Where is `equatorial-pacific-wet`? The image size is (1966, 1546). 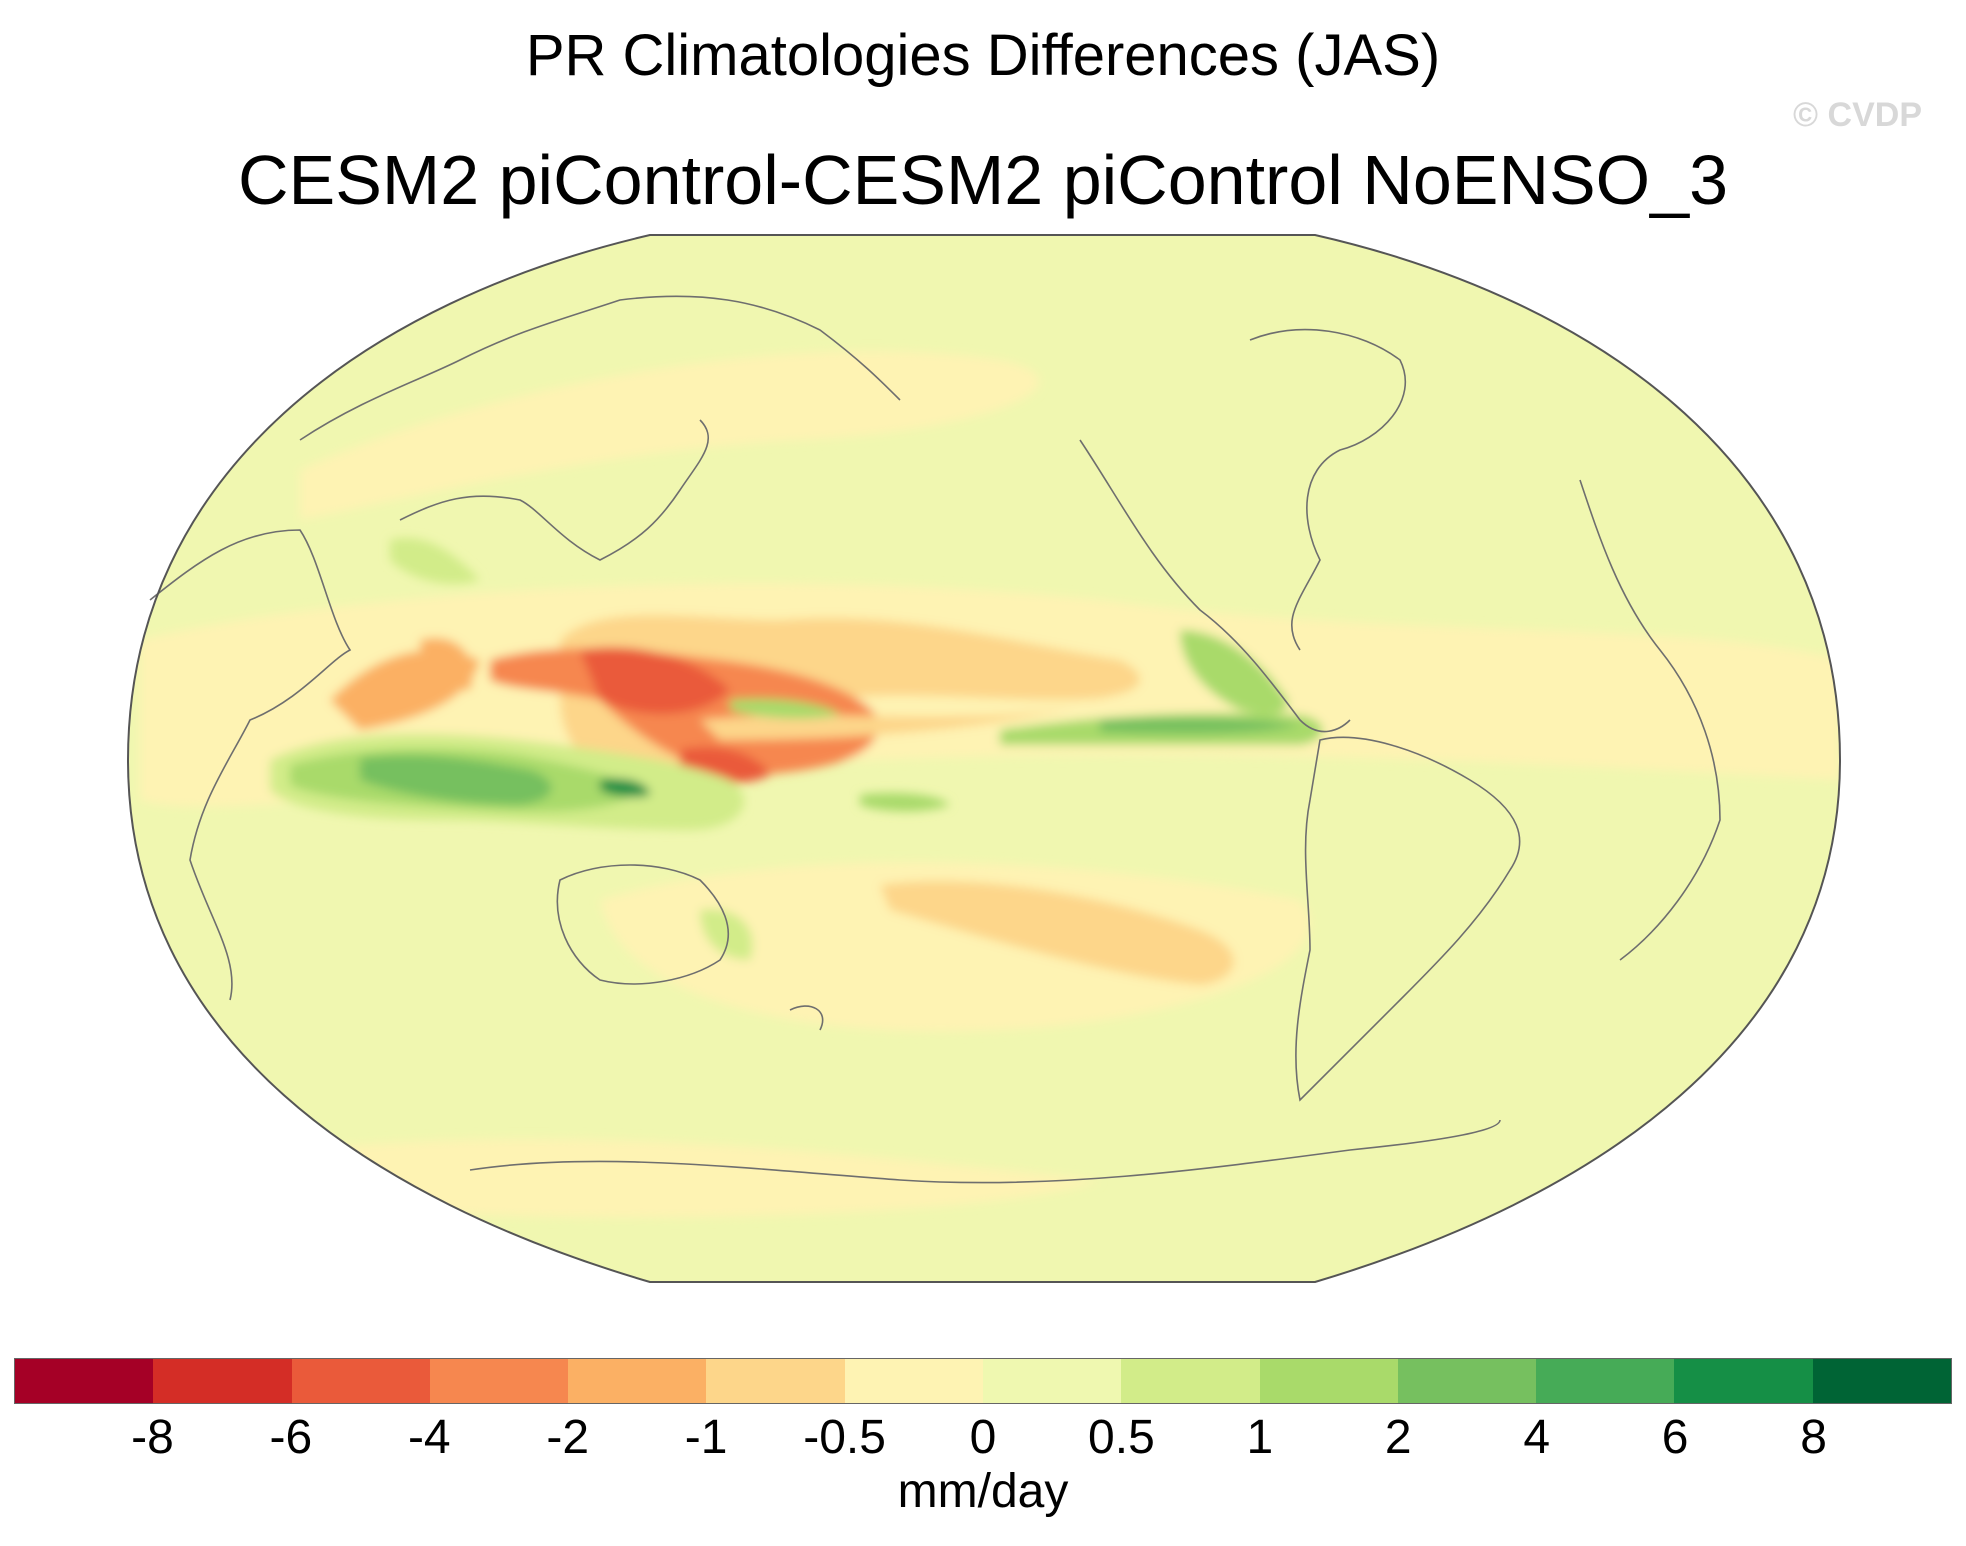 equatorial-pacific-wet is located at coordinates (905, 802).